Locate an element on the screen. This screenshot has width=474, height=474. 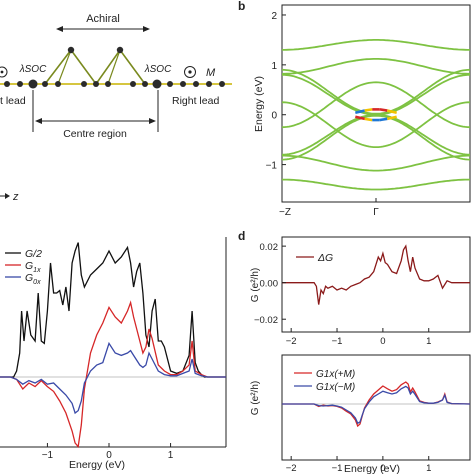
centre-arrow-left-head is located at coordinates (38, 121).